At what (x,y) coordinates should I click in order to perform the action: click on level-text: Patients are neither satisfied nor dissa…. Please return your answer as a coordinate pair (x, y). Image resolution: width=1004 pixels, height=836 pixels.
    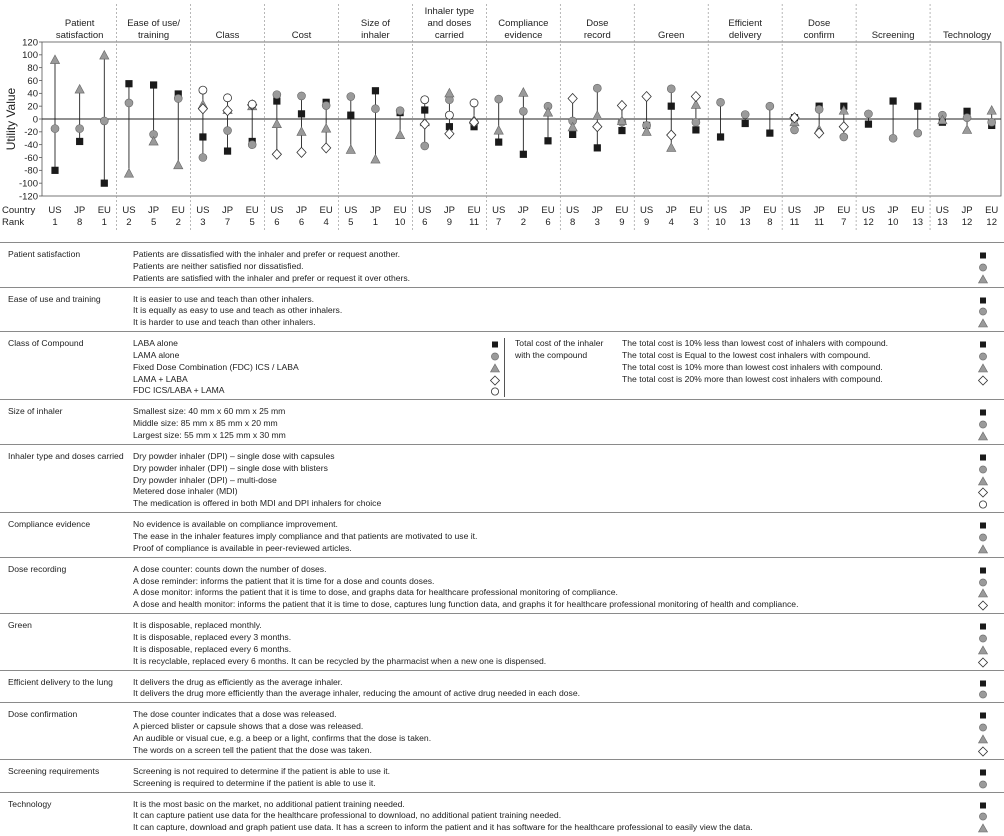
    Looking at the image, I should click on (218, 265).